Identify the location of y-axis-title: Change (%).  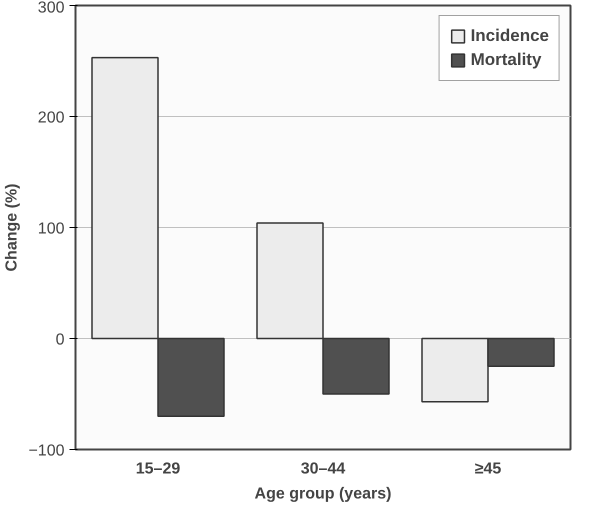
(11, 228).